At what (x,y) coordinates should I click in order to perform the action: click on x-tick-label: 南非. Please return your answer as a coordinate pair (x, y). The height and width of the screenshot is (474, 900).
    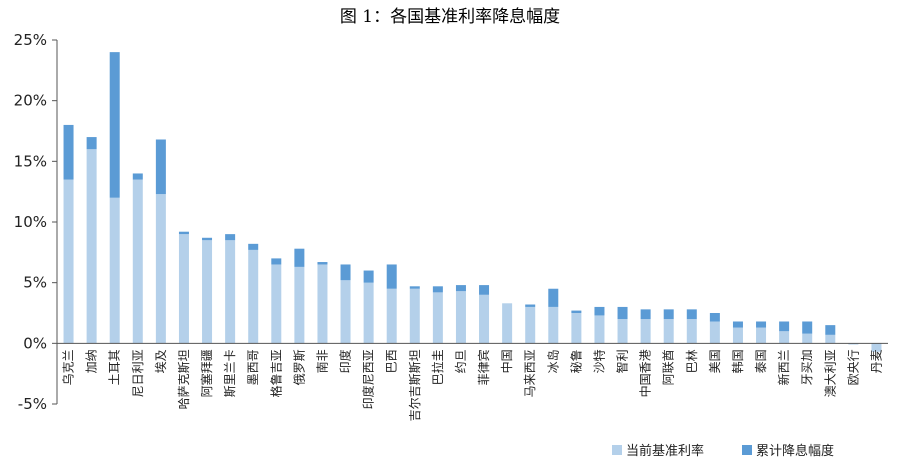
    Looking at the image, I should click on (321, 361).